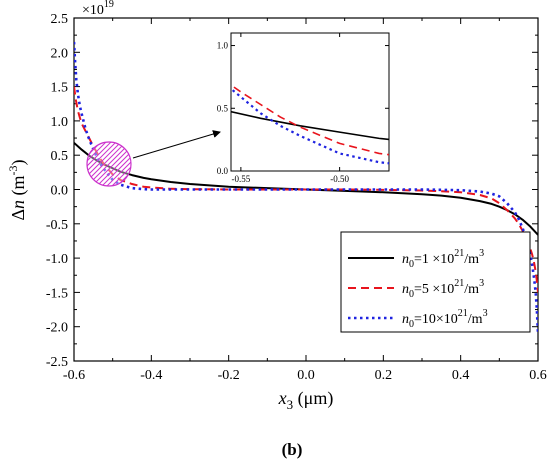 Image resolution: width=550 pixels, height=467 pixels. Describe the element at coordinates (223, 108) in the screenshot. I see `inset-y-tick-label: 0.5` at that location.